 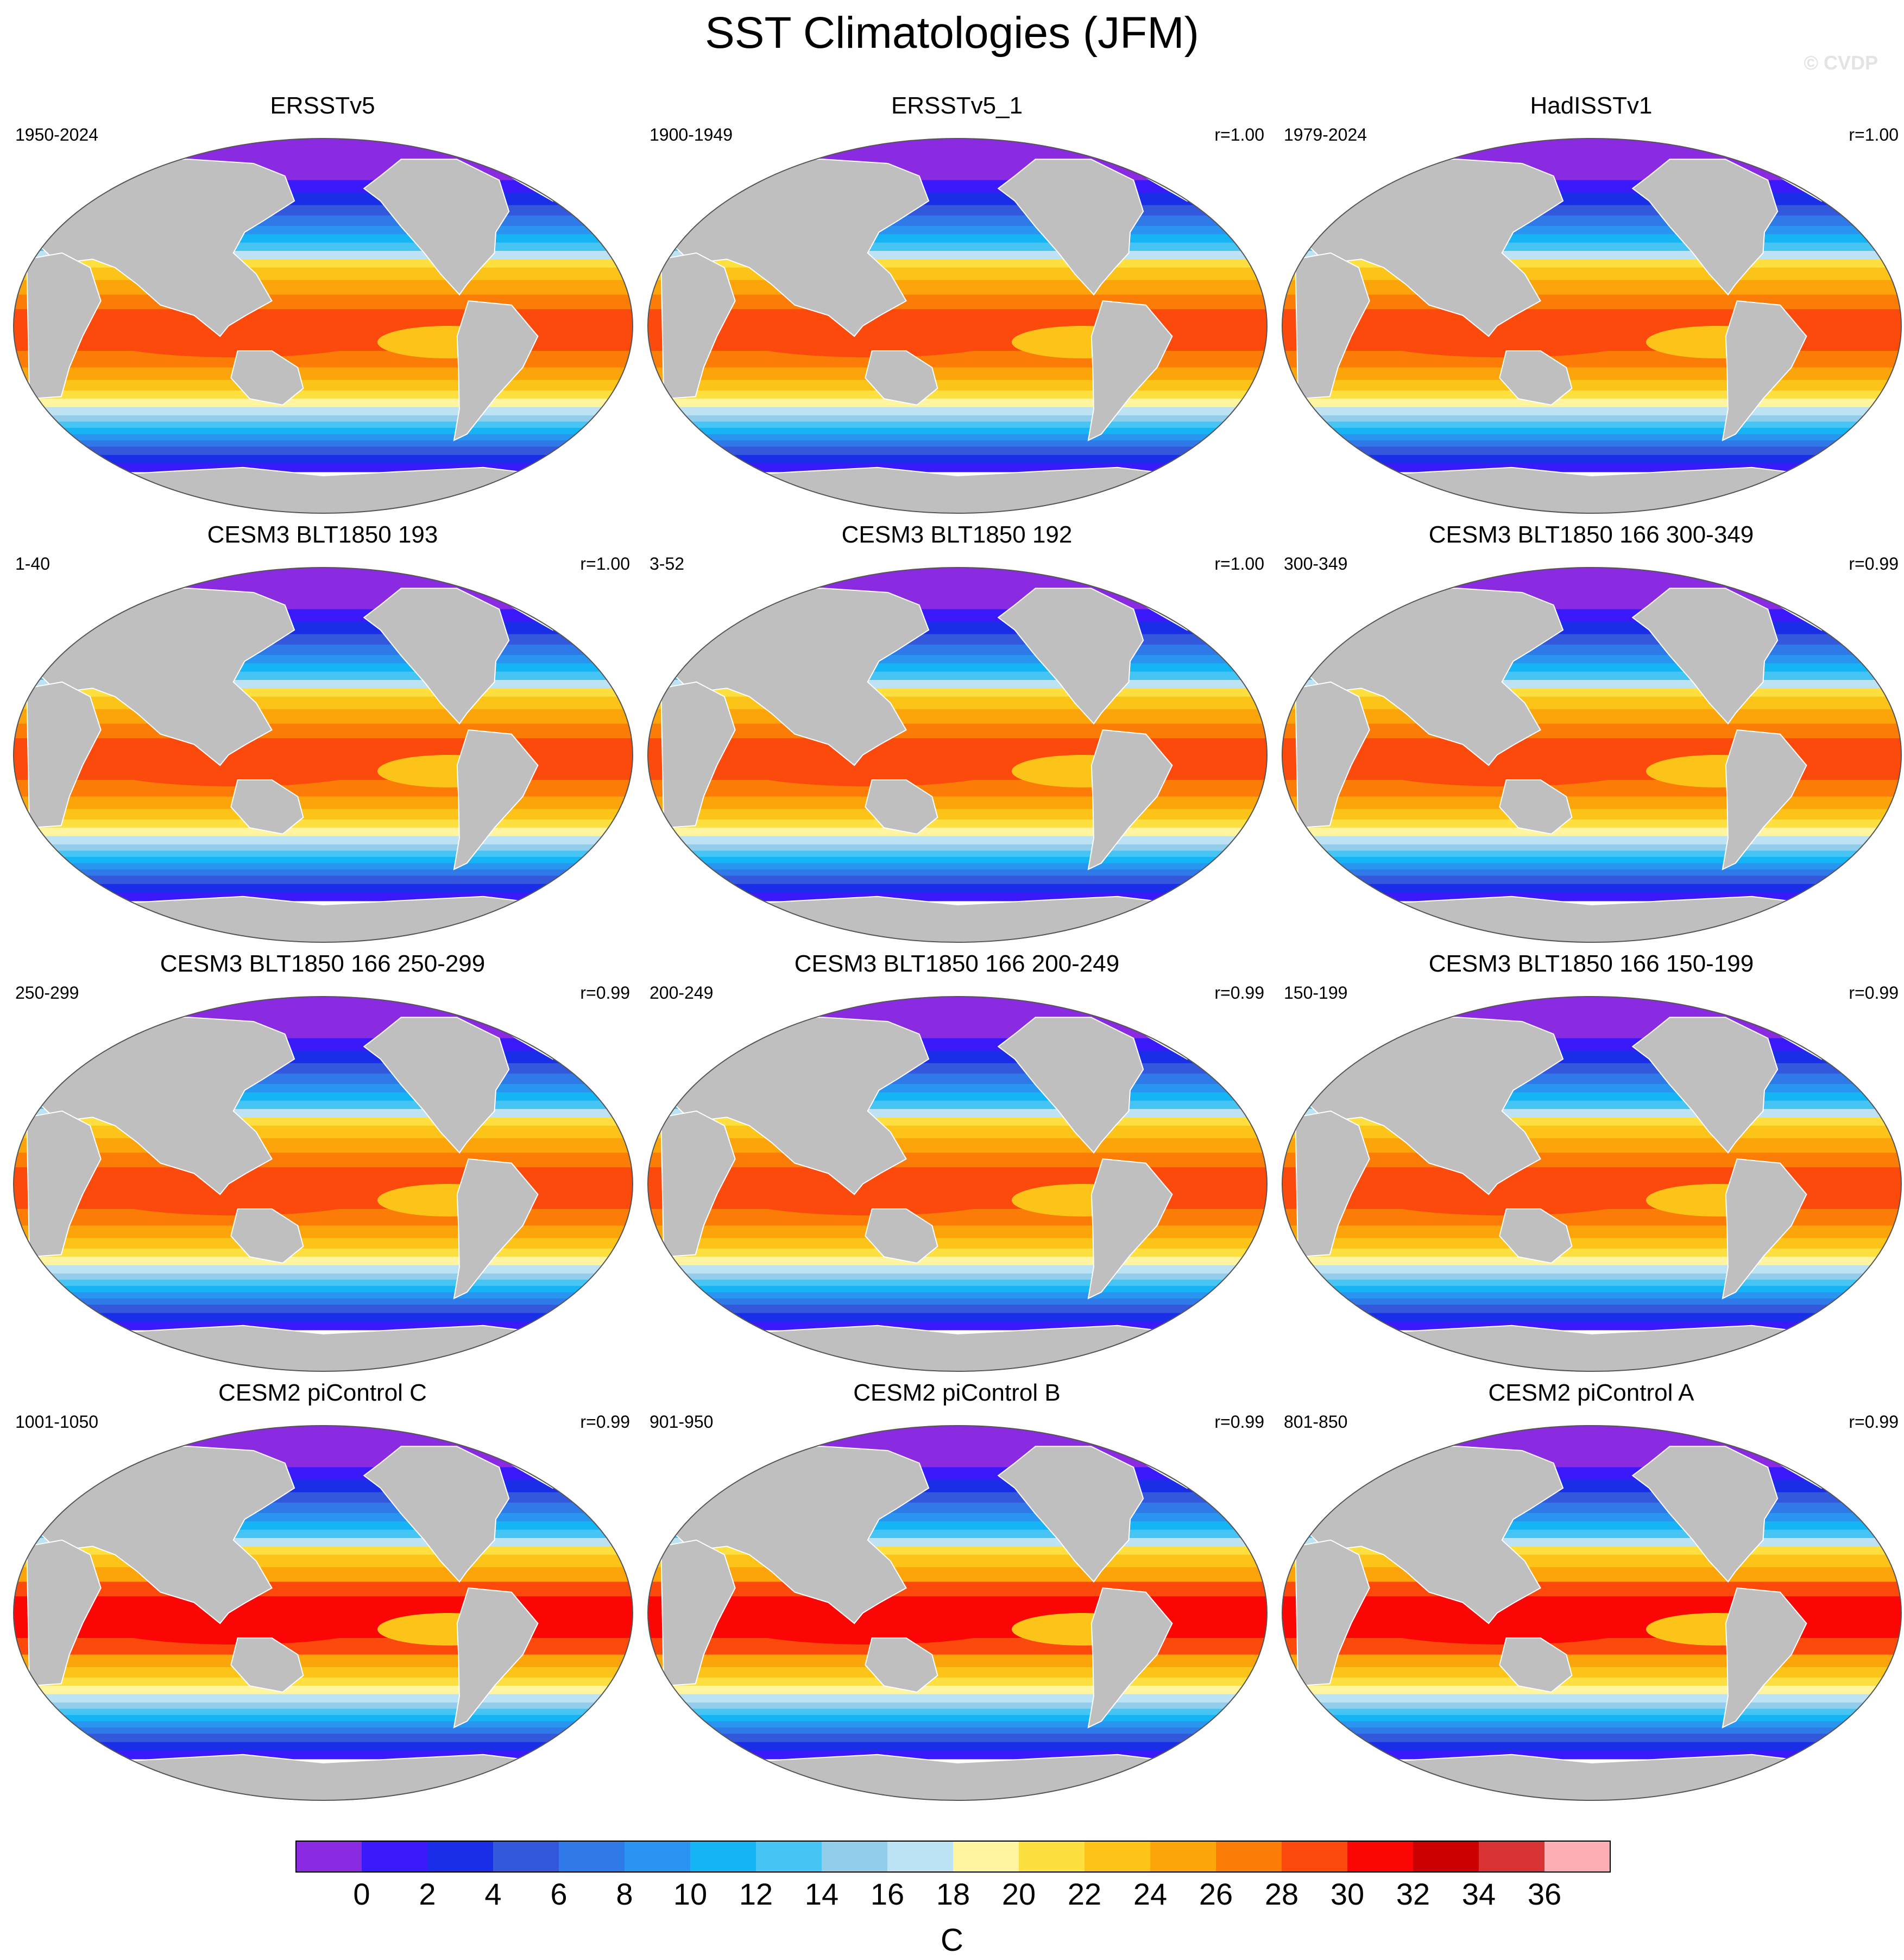 What do you see at coordinates (957, 105) in the screenshot?
I see `panel-title: ERSSTv5_1` at bounding box center [957, 105].